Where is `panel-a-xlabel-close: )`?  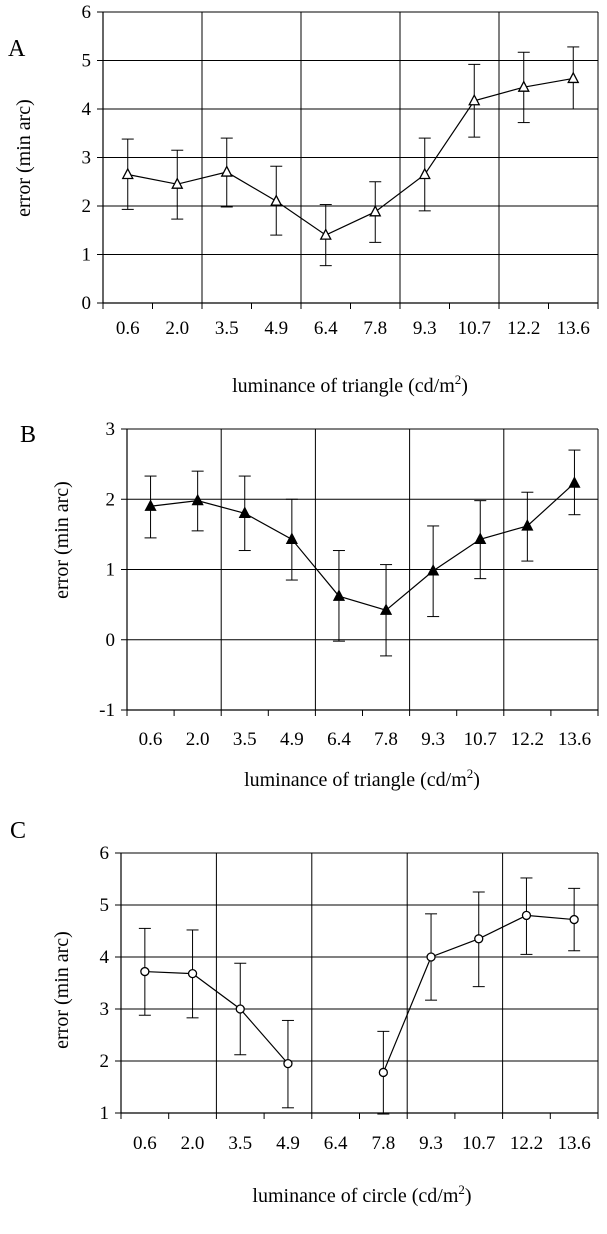 panel-a-xlabel-close: ) is located at coordinates (464, 386).